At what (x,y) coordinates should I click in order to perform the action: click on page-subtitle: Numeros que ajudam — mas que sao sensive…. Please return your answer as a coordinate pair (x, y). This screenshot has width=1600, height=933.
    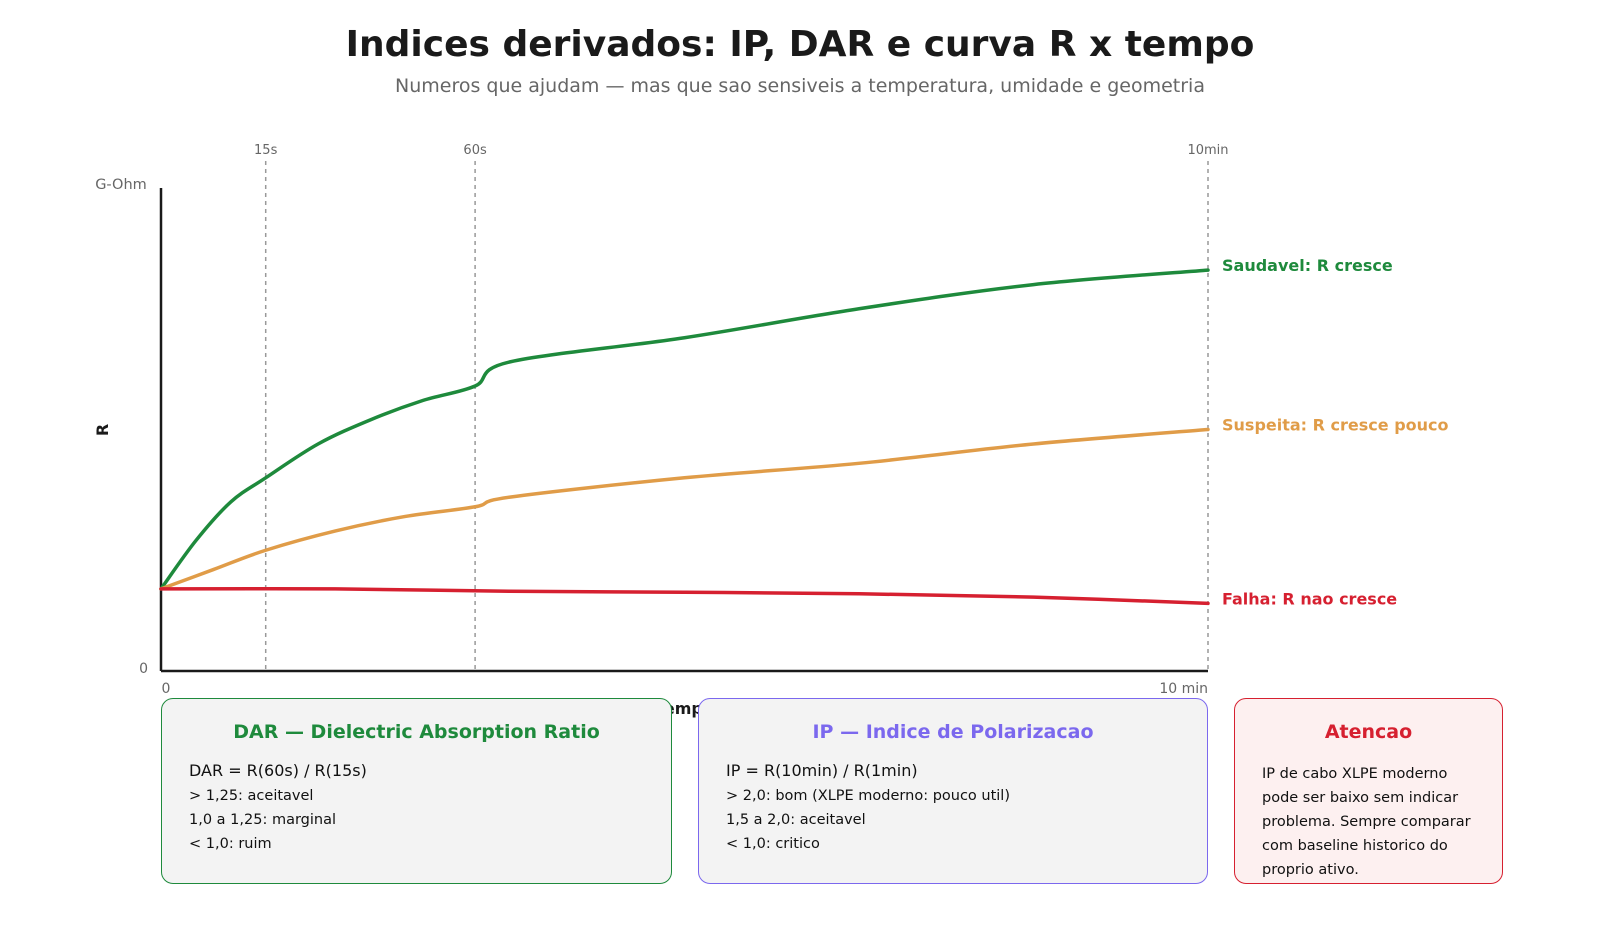
    Looking at the image, I should click on (800, 86).